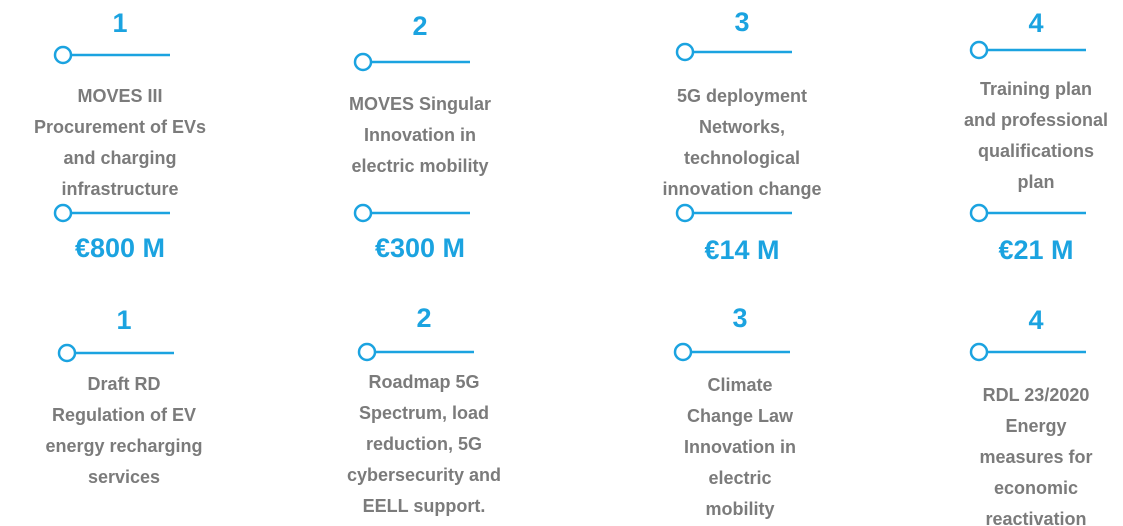 The width and height of the screenshot is (1123, 526). I want to click on item-label: Training plan, so click(1036, 89).